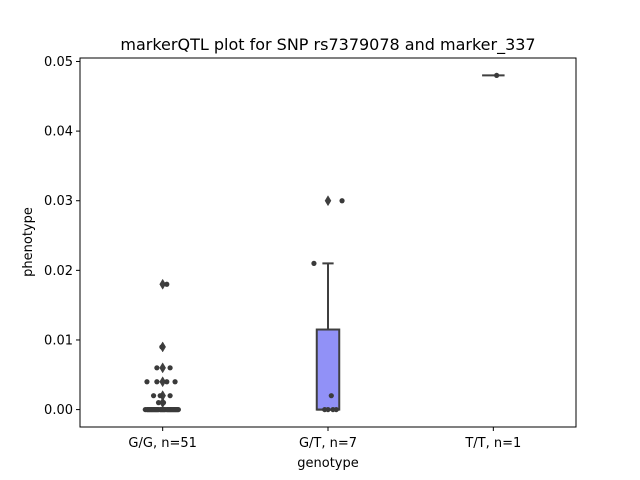 This screenshot has width=640, height=480. What do you see at coordinates (327, 463) in the screenshot?
I see `x-axis-label: genotype` at bounding box center [327, 463].